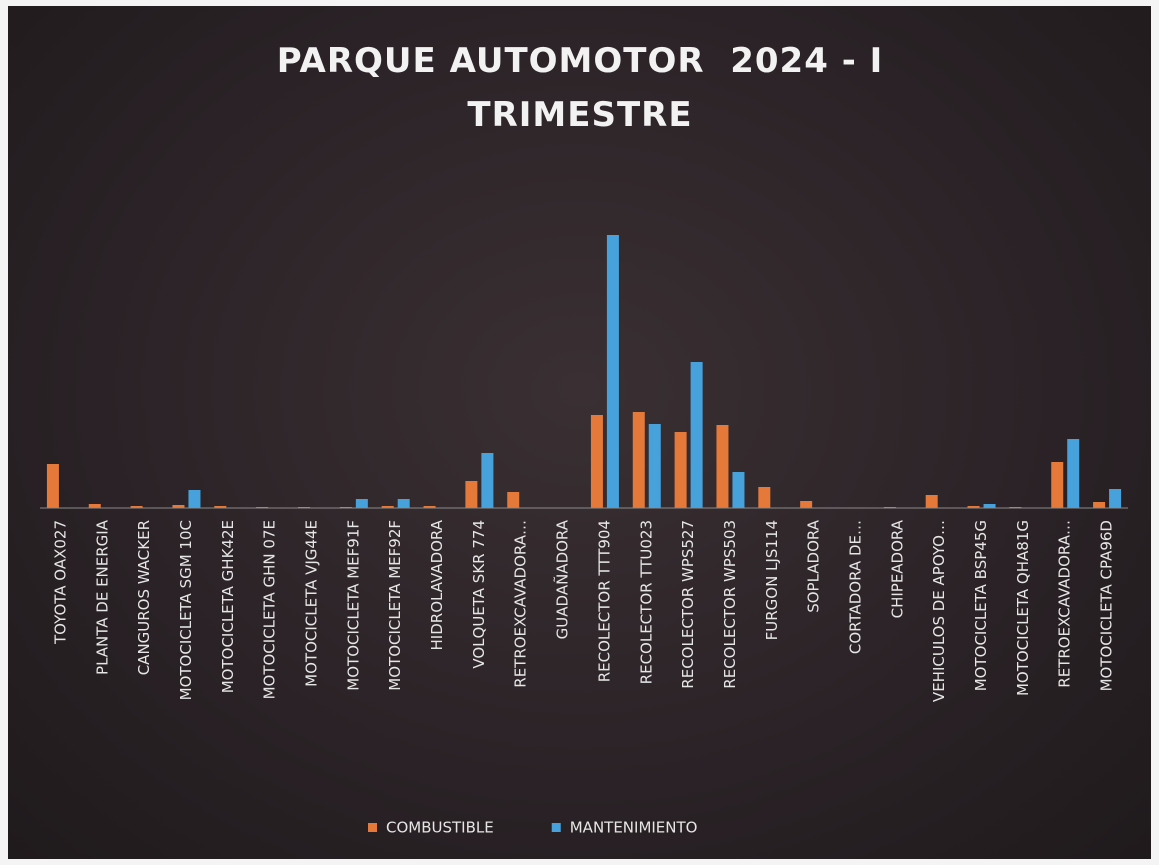  Describe the element at coordinates (144, 597) in the screenshot. I see `x-tick-label: CANGUROS WACKER` at that location.